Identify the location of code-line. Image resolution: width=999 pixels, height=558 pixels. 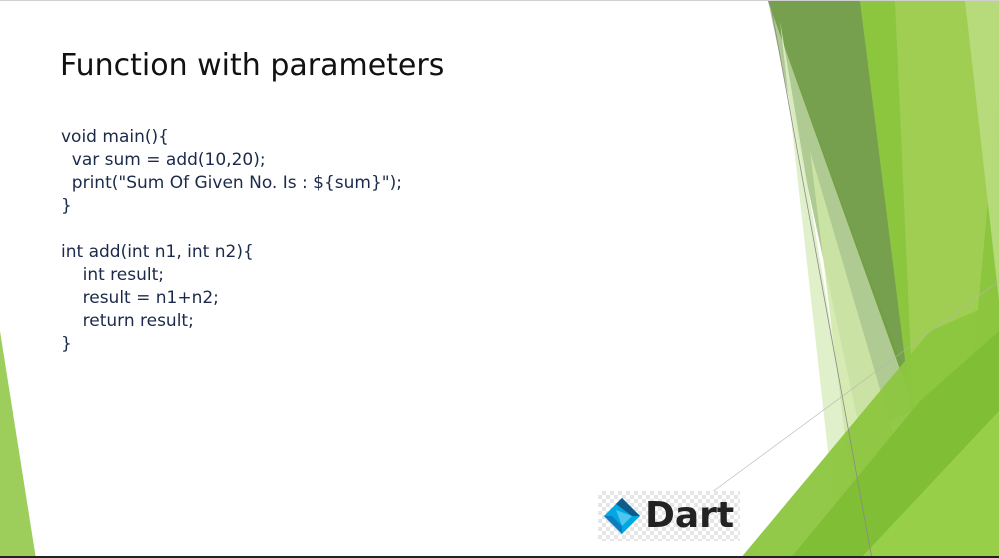
(231, 229).